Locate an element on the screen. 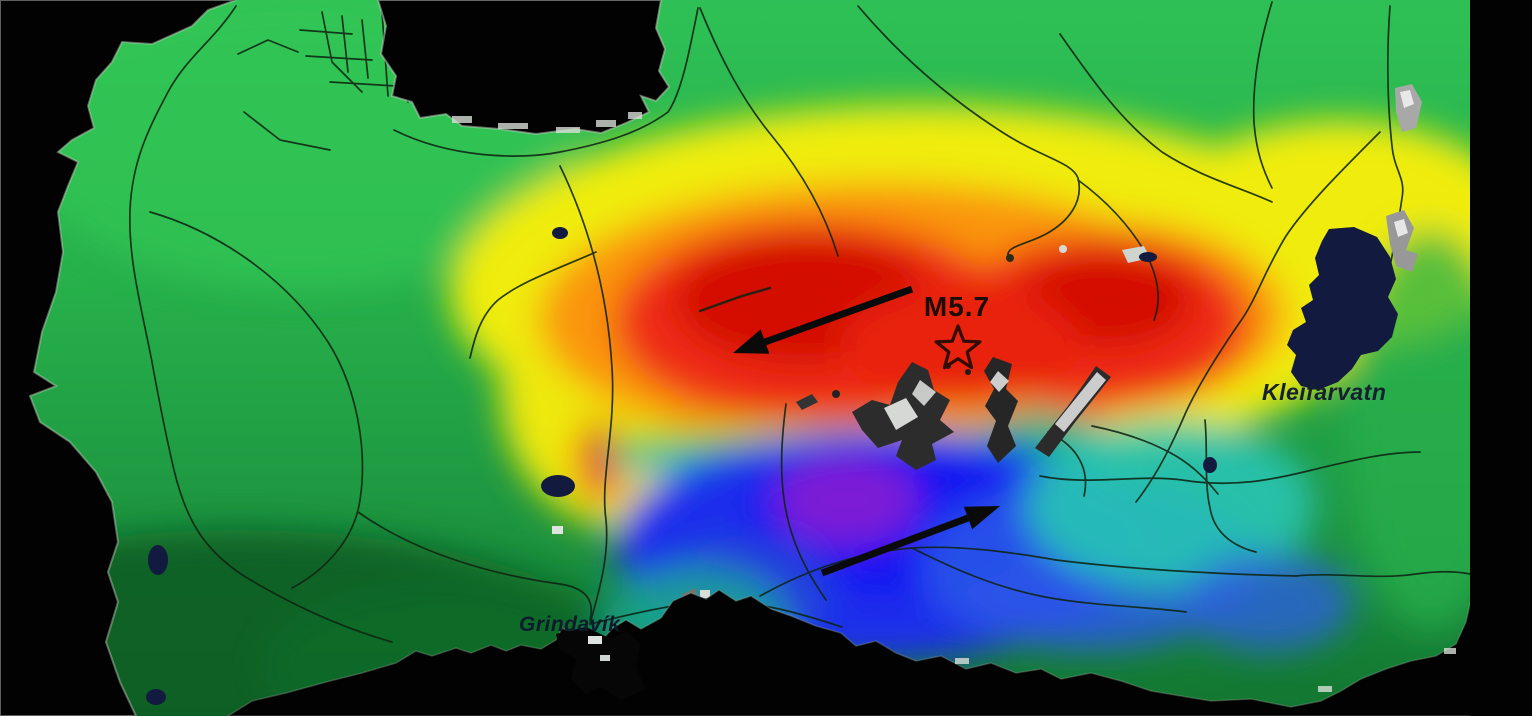  north-bay is located at coordinates (523, 68).